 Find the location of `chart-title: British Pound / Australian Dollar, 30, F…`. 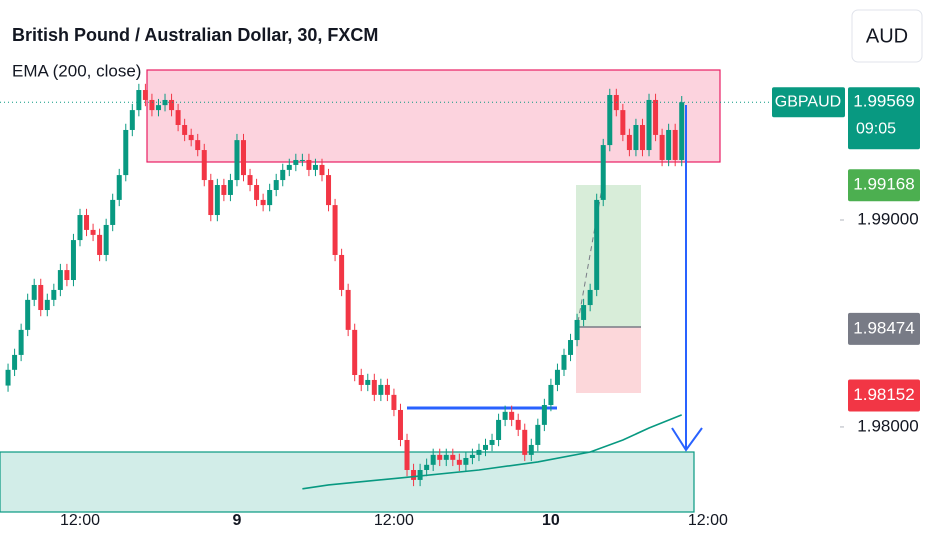

chart-title: British Pound / Australian Dollar, 30, F… is located at coordinates (195, 35).